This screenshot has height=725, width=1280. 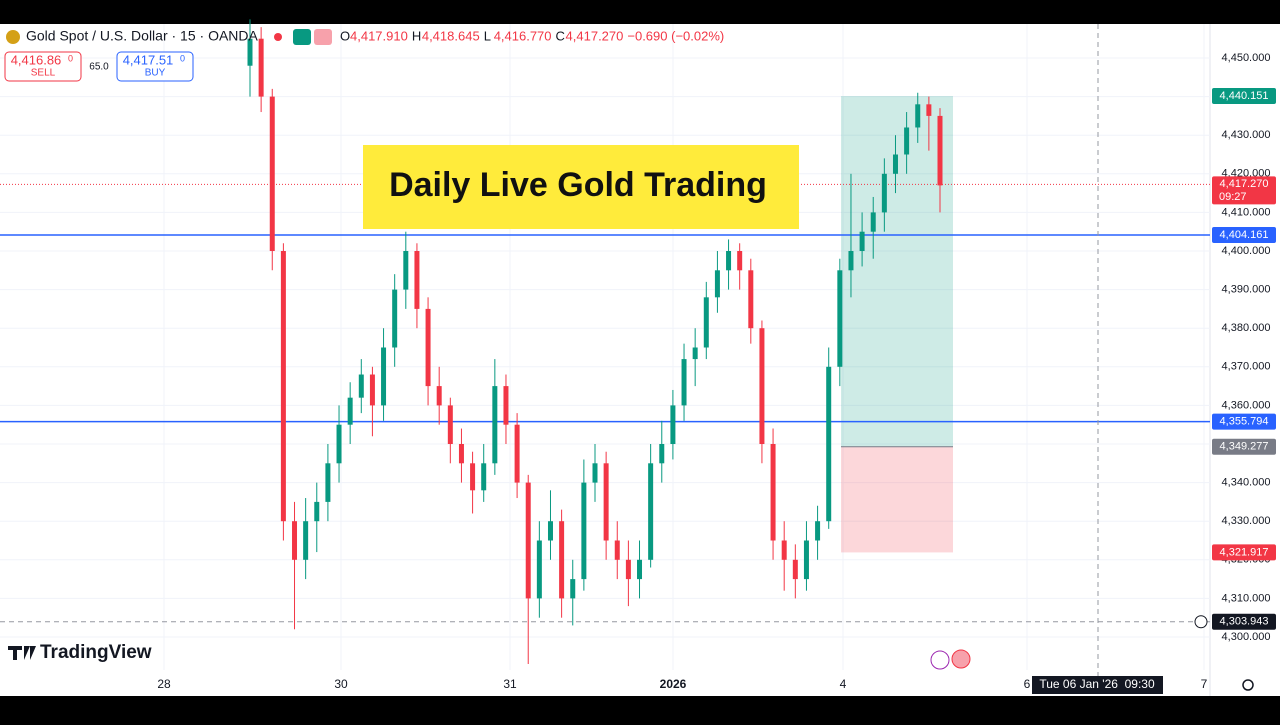 I want to click on price-tag-label: 4,404.161, so click(x=1244, y=235).